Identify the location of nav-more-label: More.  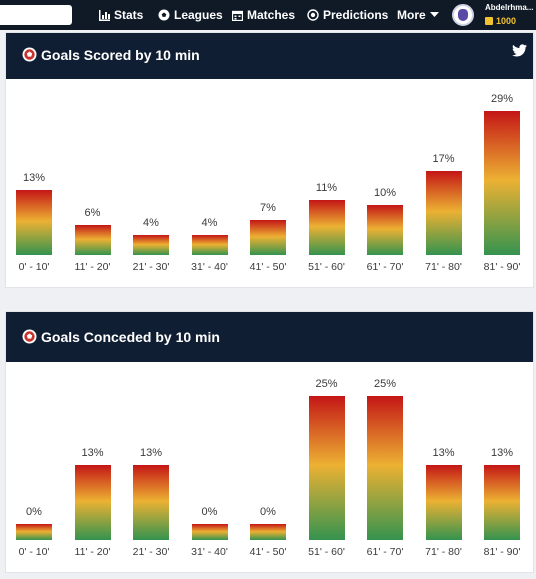
(411, 15).